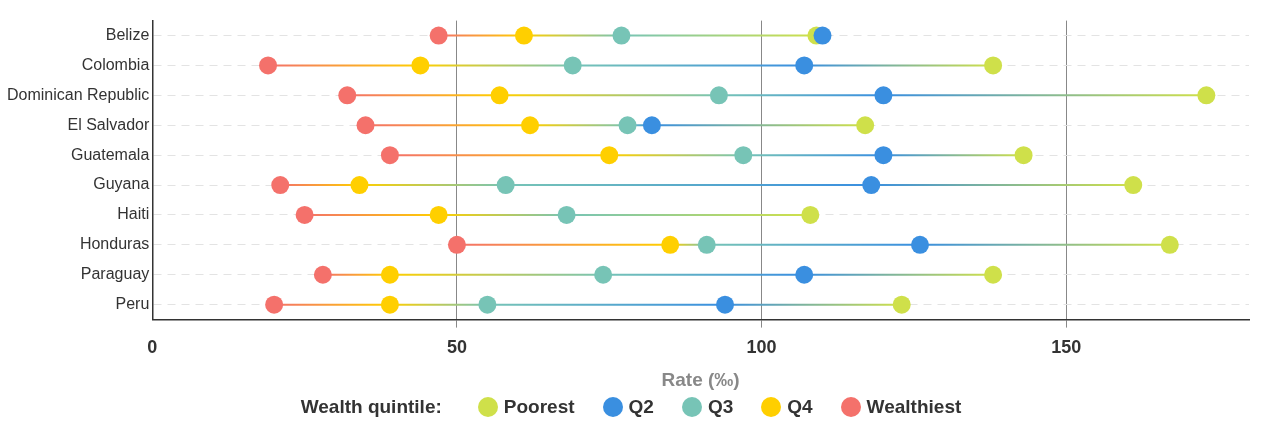 The image size is (1262, 432). Describe the element at coordinates (700, 379) in the screenshot. I see `x-axis-title: Rate (‰)` at that location.